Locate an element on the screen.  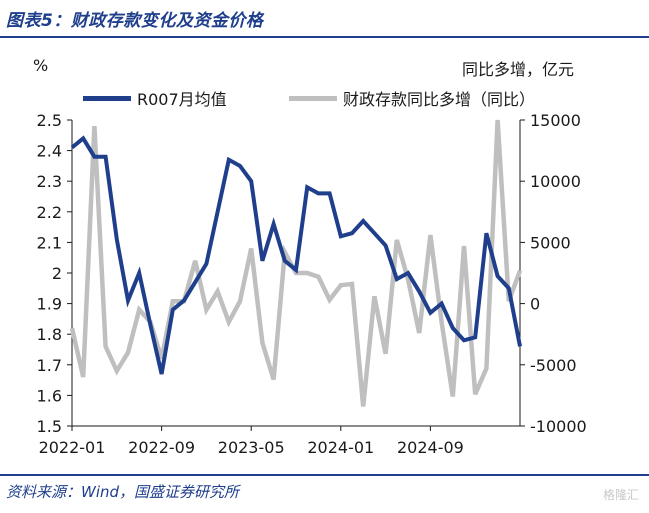
right-axis-tick-label: 15000 is located at coordinates (555, 120).